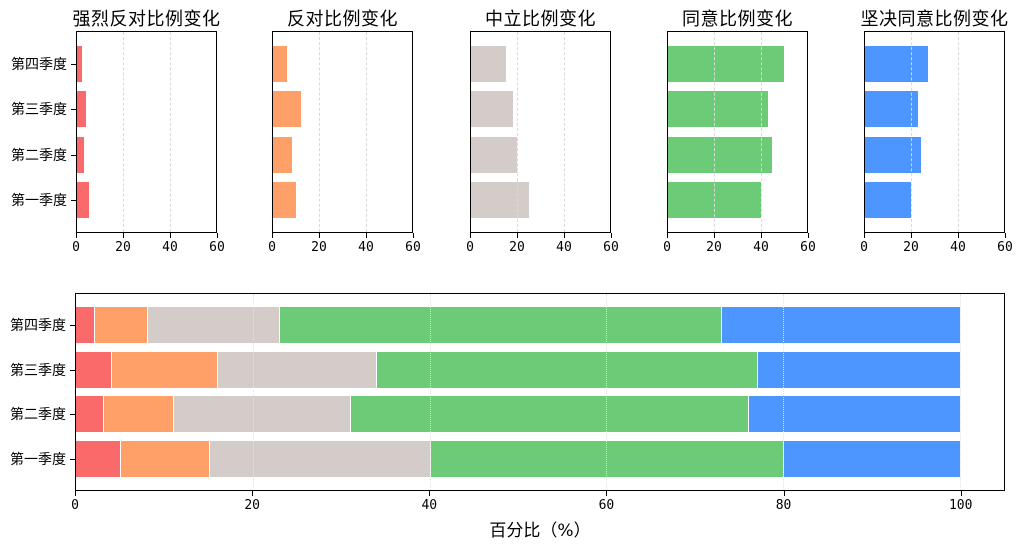  What do you see at coordinates (960, 505) in the screenshot?
I see `x-tick-label: 100` at bounding box center [960, 505].